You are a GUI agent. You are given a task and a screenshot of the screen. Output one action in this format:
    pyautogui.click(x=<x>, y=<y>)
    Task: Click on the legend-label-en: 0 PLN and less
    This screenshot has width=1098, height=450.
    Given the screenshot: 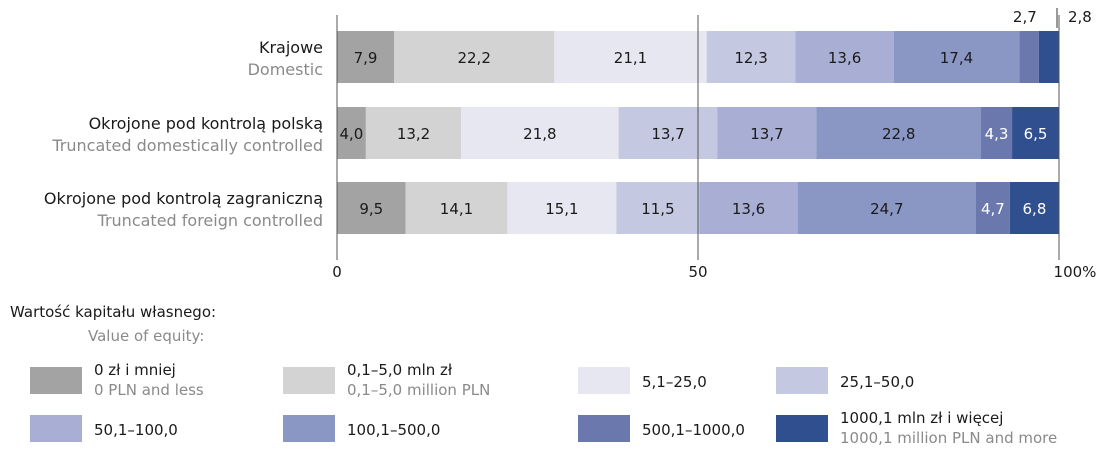 What is the action you would take?
    pyautogui.click(x=149, y=390)
    